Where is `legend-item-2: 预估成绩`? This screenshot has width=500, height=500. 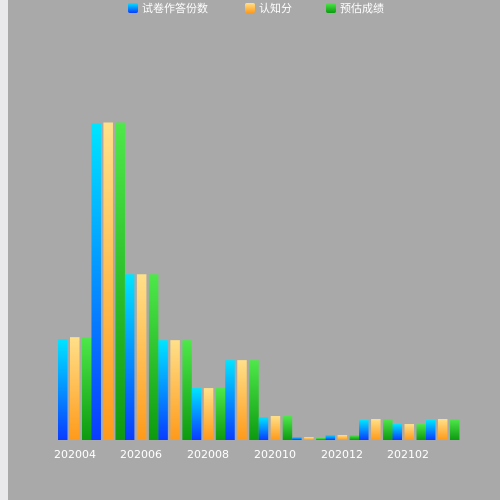
legend-item-2: 预估成绩 is located at coordinates (355, 8).